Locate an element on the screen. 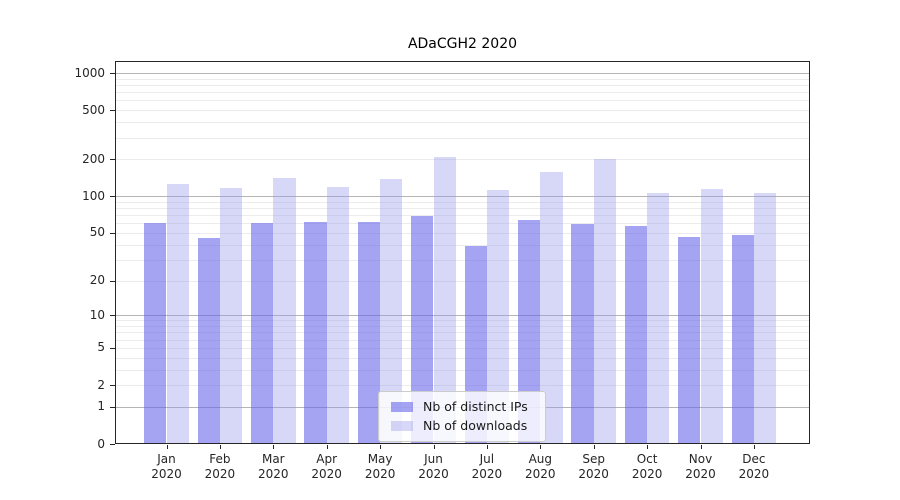 The height and width of the screenshot is (500, 900). bar-ips-jan is located at coordinates (155, 333).